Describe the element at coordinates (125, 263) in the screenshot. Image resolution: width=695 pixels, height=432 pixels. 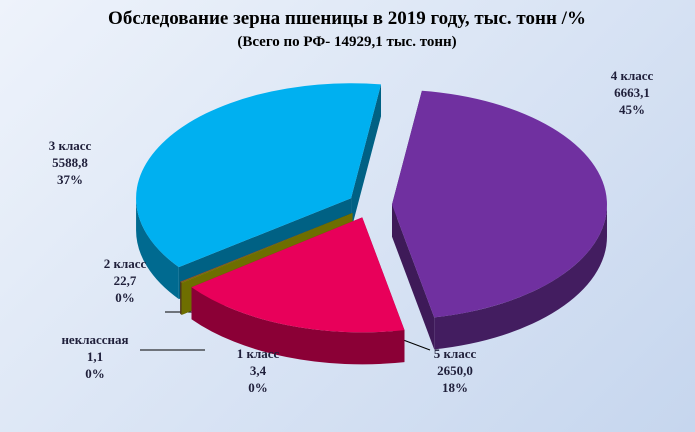
I see `slice-name: 2 класс` at that location.